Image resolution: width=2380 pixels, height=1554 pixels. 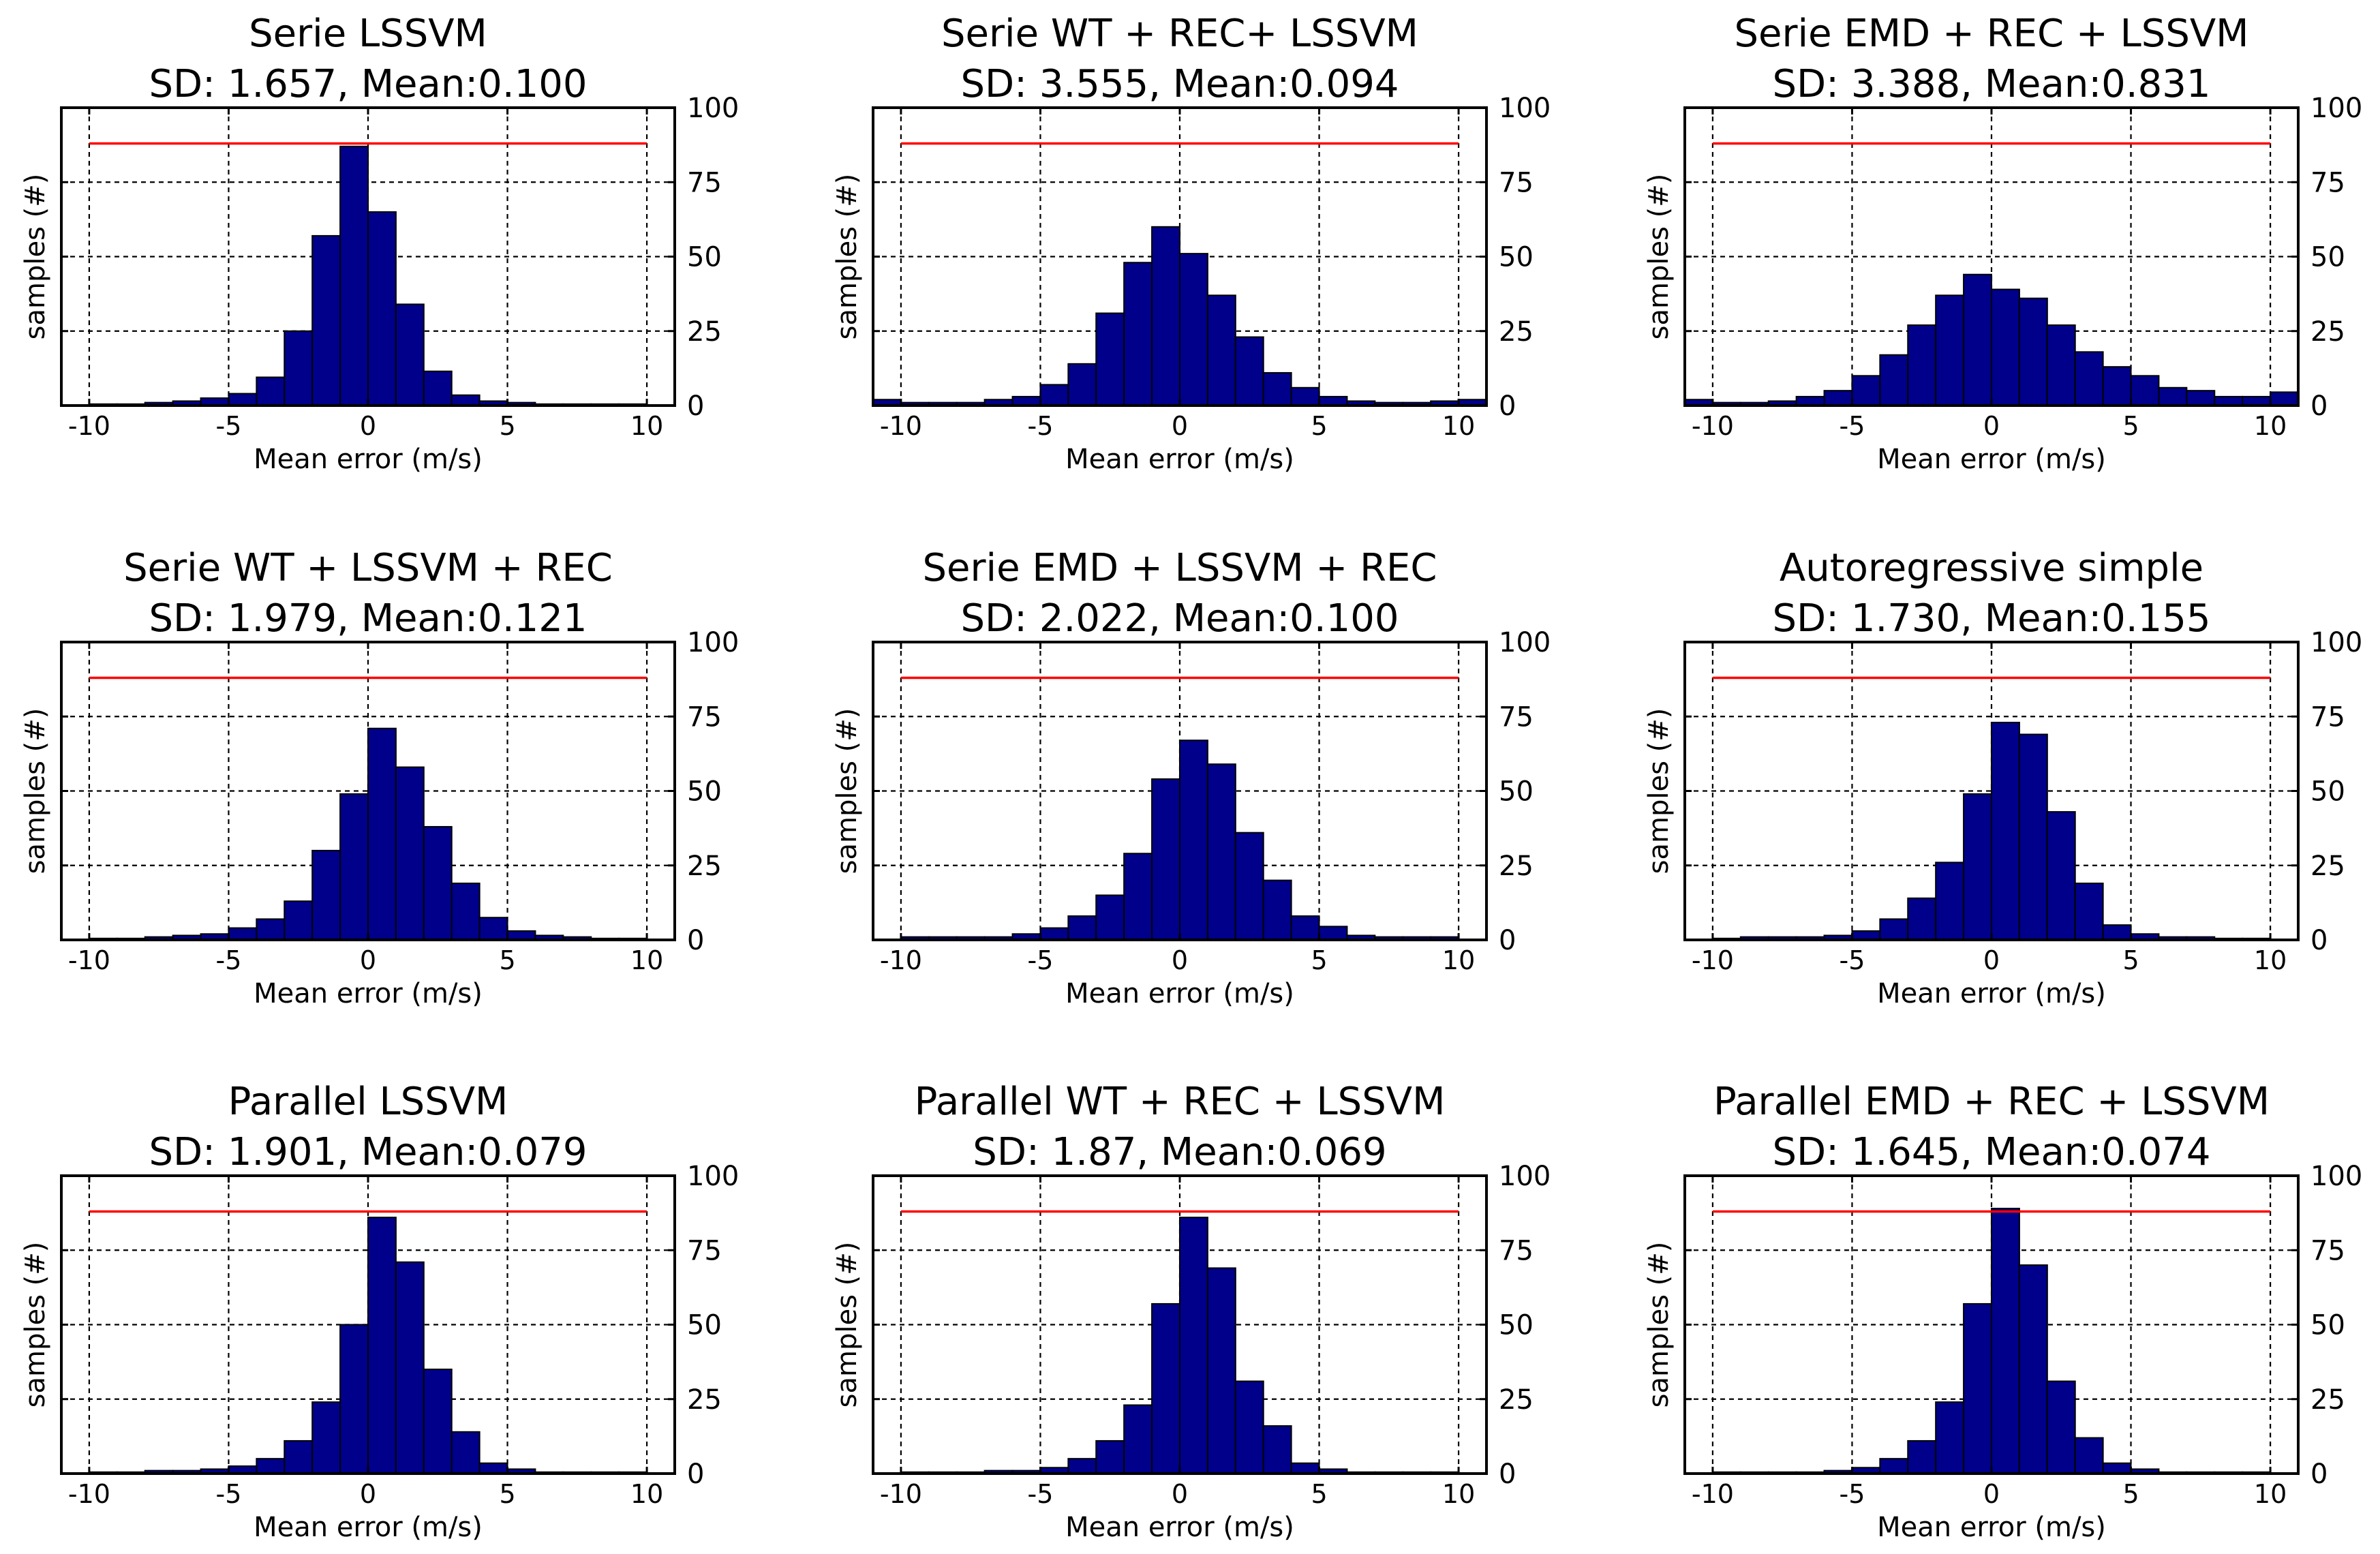 What do you see at coordinates (368, 34) in the screenshot?
I see `chart-title: Serie LSSVM` at bounding box center [368, 34].